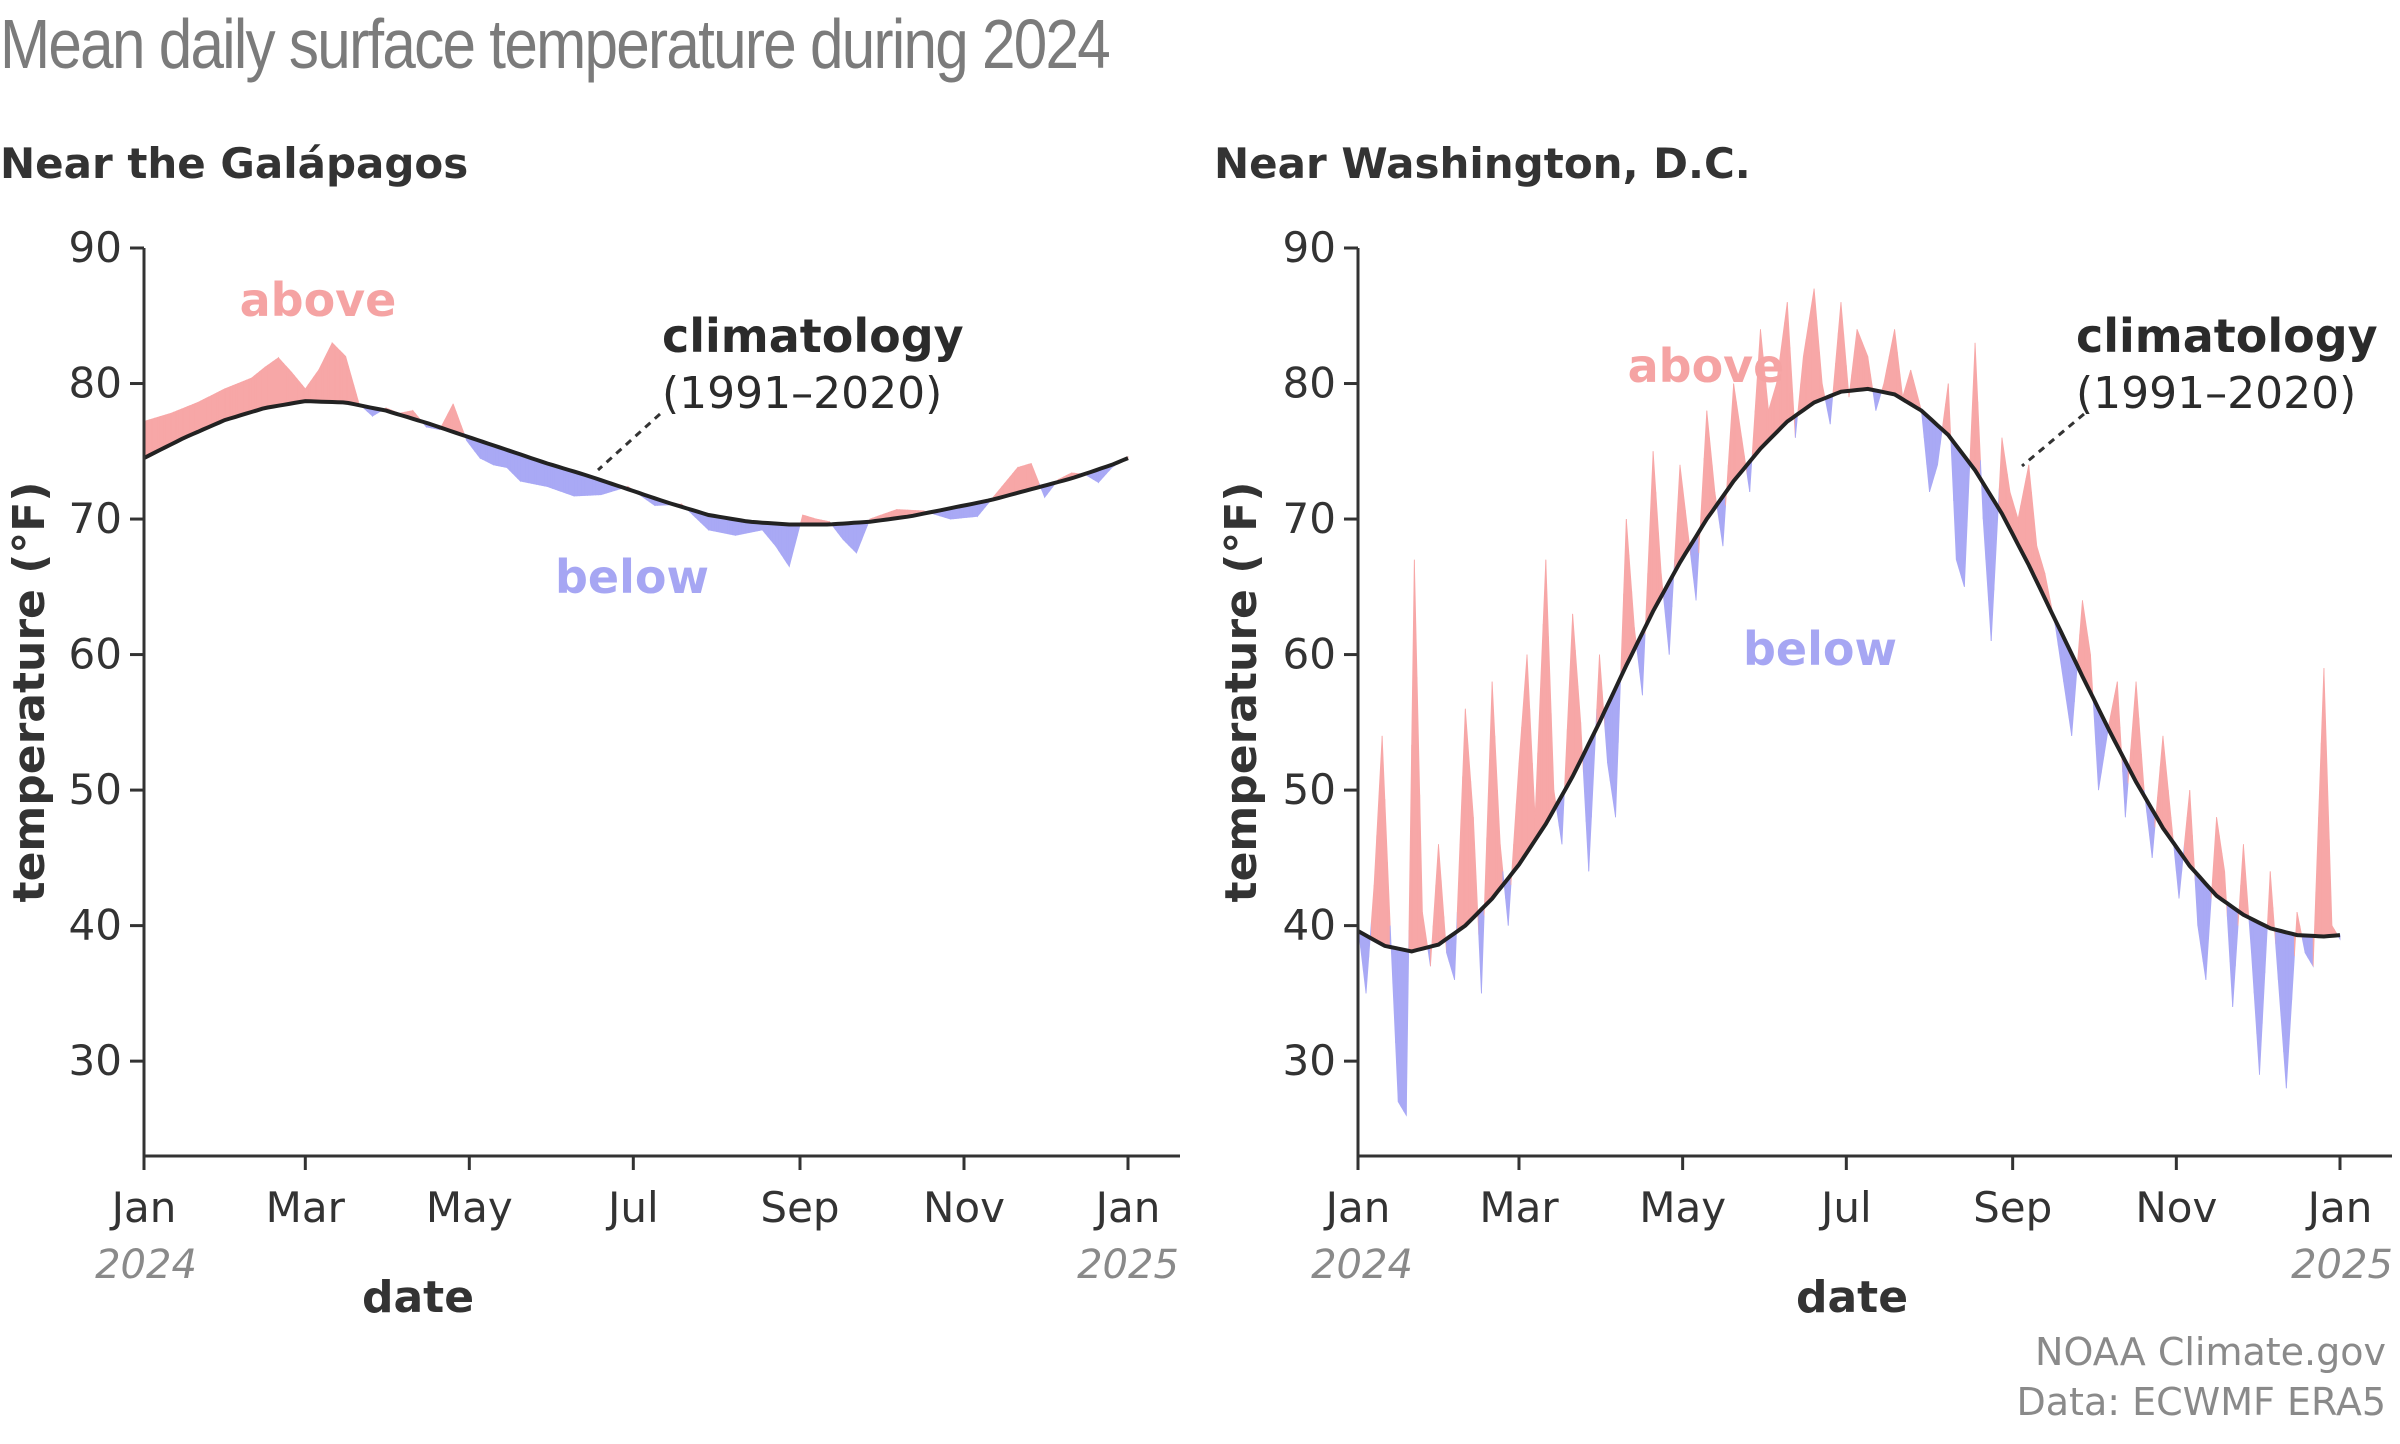 The width and height of the screenshot is (2400, 1444). What do you see at coordinates (95, 1060) in the screenshot?
I see `y-tick-label: 30` at bounding box center [95, 1060].